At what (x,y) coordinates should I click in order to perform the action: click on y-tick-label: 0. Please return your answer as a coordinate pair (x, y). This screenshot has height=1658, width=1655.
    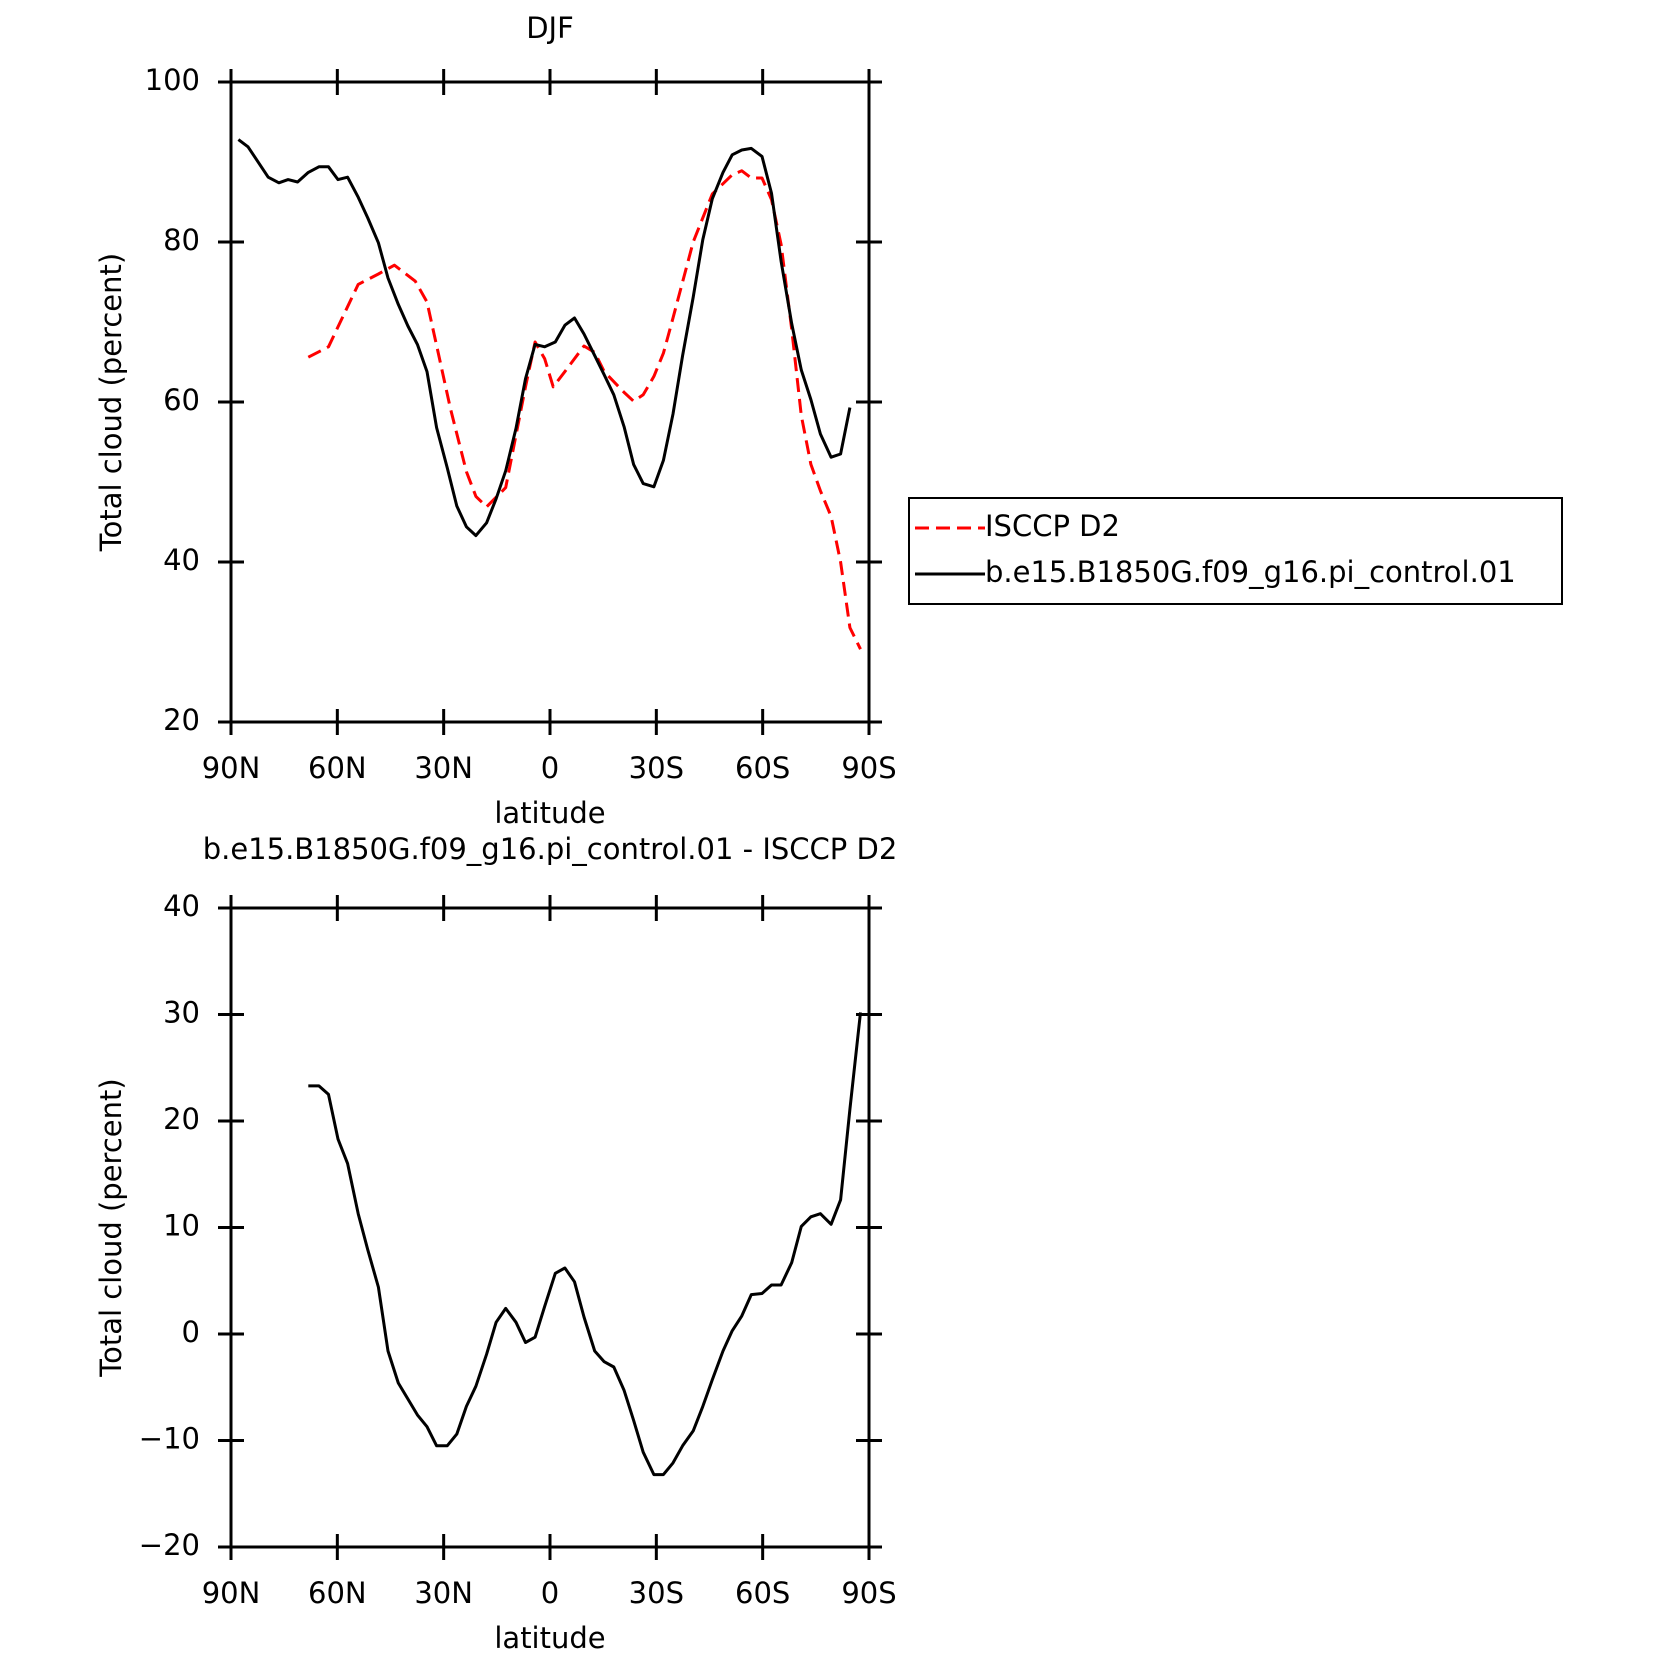
    Looking at the image, I should click on (191, 1332).